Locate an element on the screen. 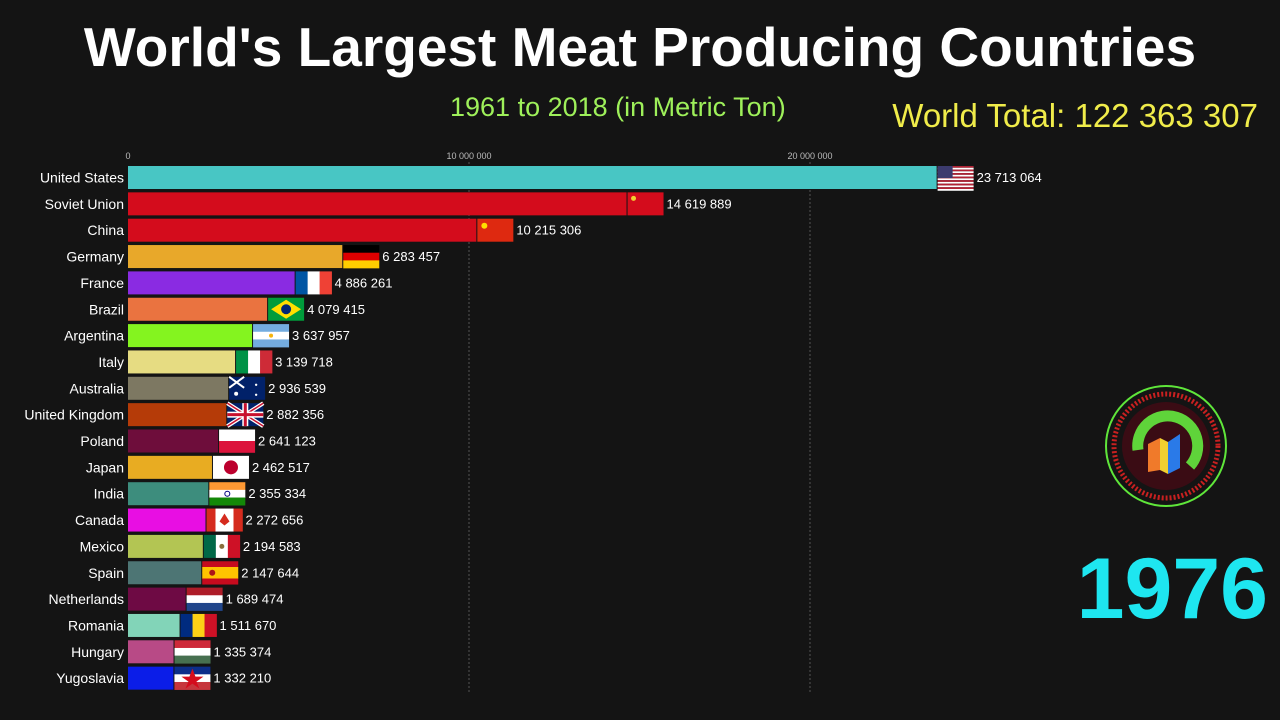  flag-br-icon is located at coordinates (286, 309).